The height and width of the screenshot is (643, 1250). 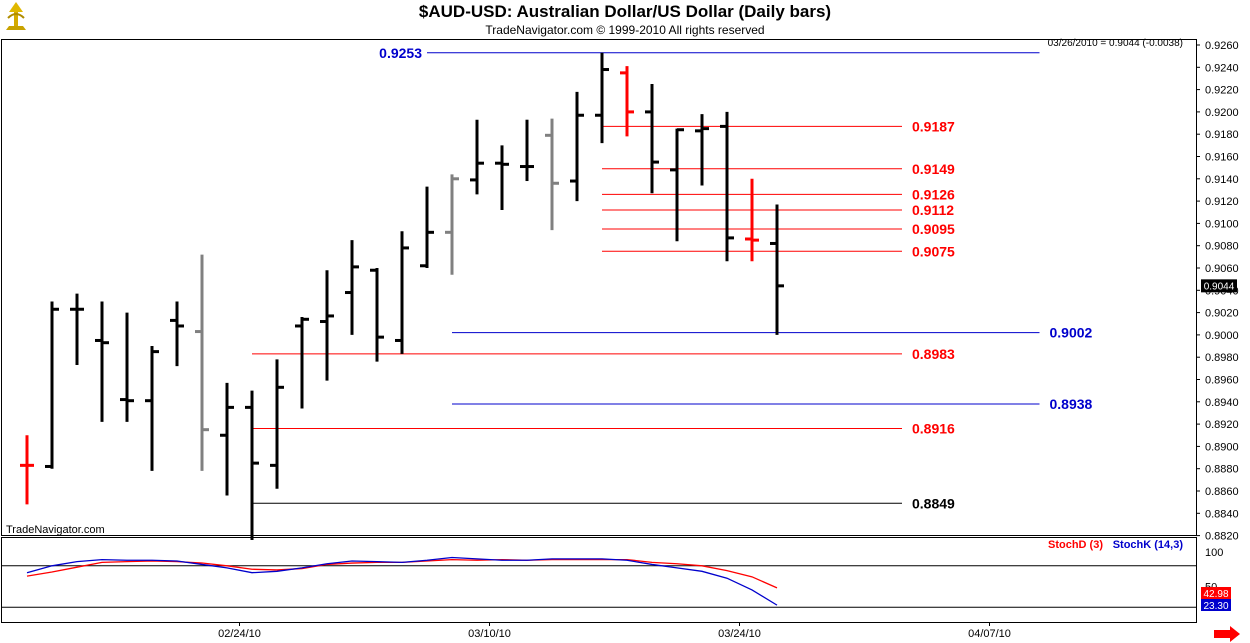 I want to click on stochd-readout: 42.98, so click(x=1215, y=594).